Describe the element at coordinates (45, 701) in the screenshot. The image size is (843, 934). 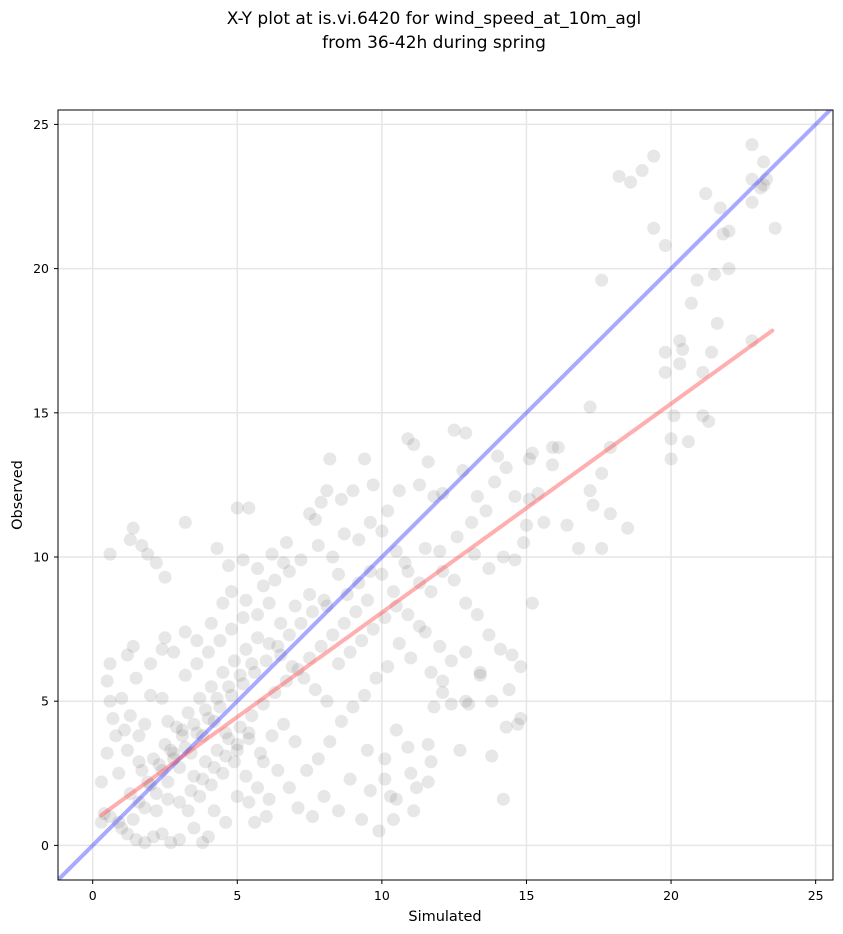
I see `y-tick-label: 5` at that location.